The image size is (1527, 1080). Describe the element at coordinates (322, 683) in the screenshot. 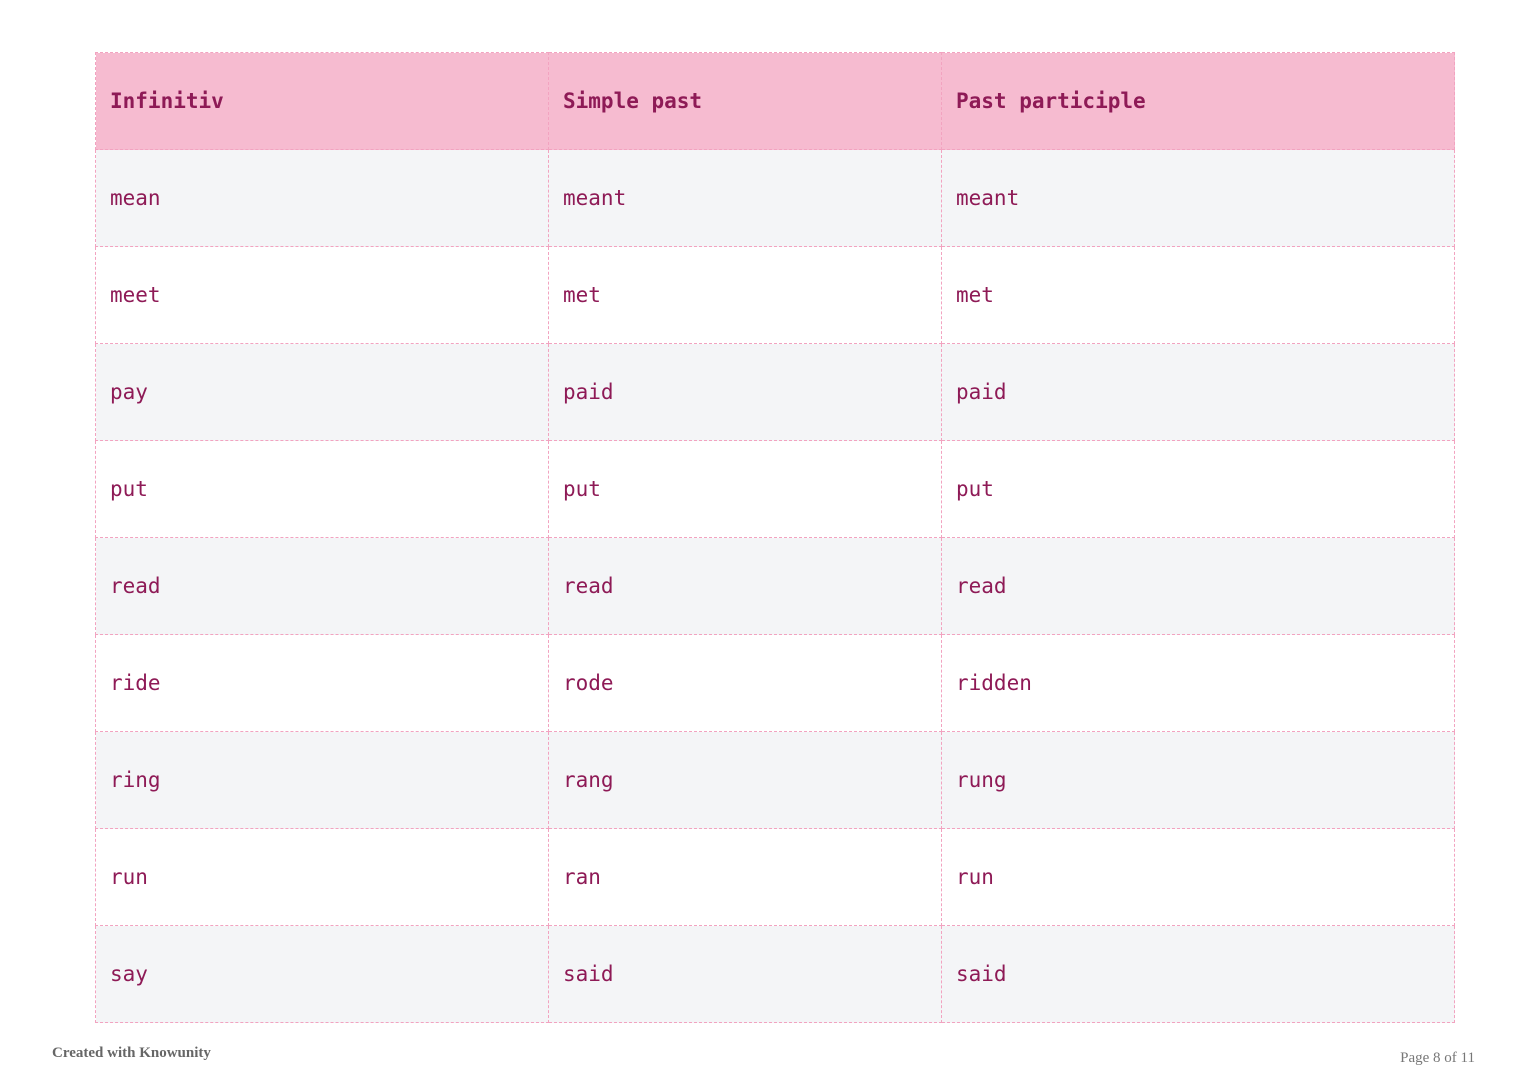

I see `cell-infinitiv: ride` at that location.